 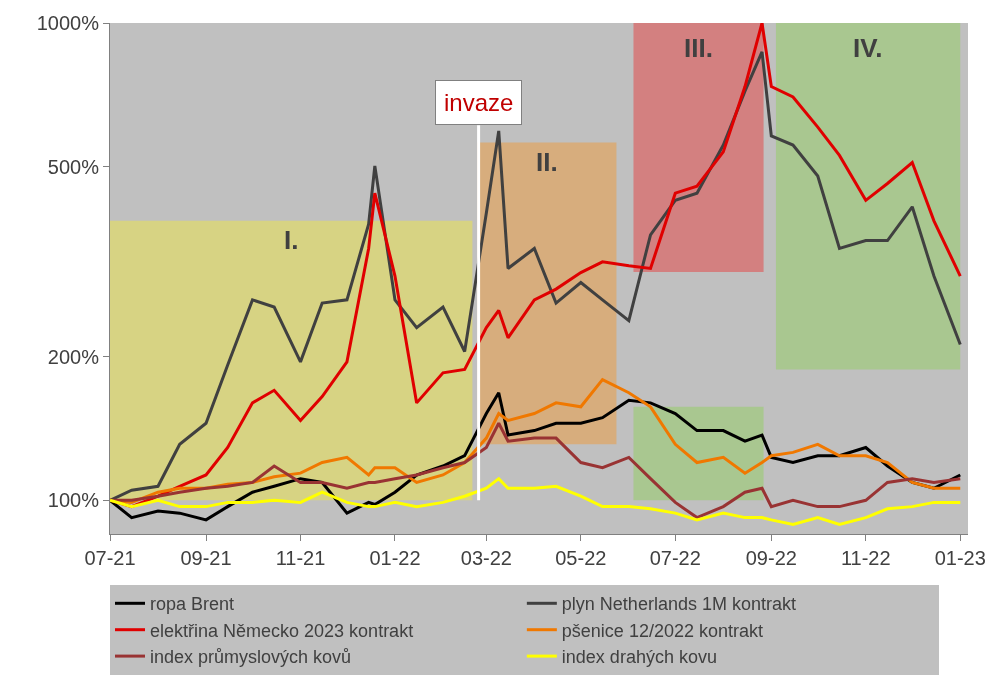 I want to click on x-tick-label: 05-22, so click(x=581, y=558).